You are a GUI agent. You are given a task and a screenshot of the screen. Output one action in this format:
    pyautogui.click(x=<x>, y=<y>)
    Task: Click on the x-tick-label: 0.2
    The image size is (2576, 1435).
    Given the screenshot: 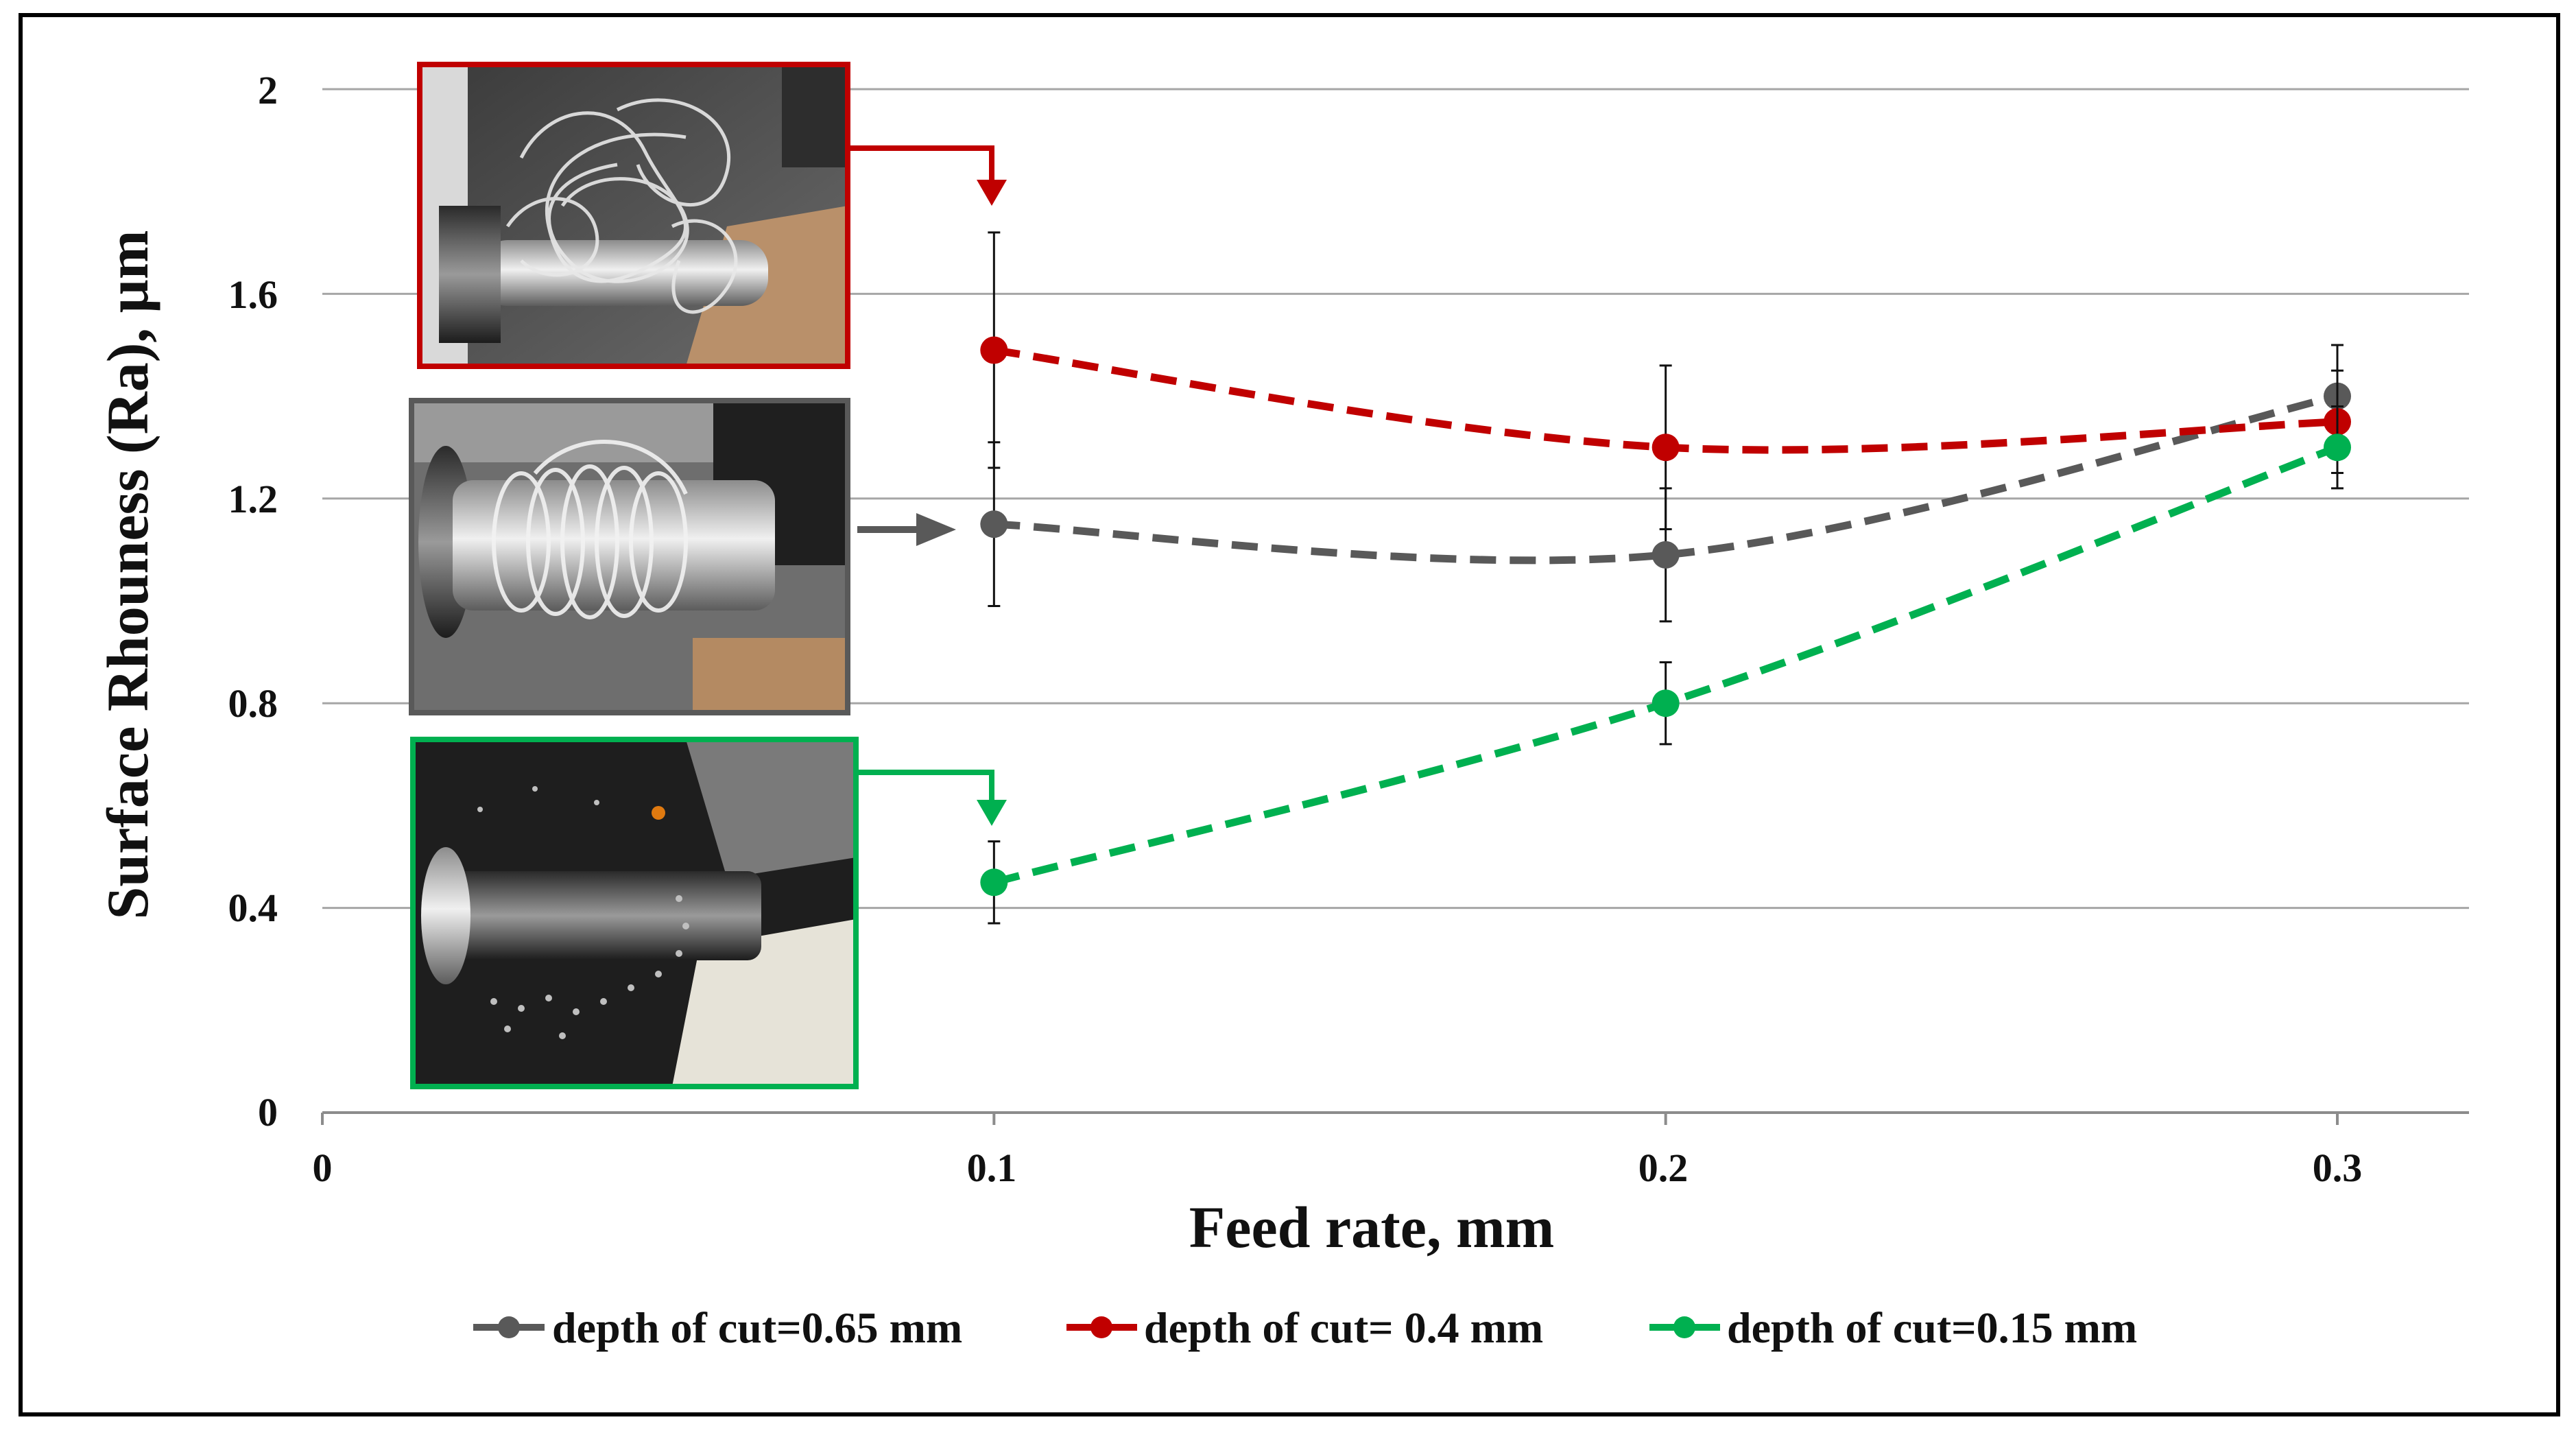 What is the action you would take?
    pyautogui.click(x=1663, y=1168)
    